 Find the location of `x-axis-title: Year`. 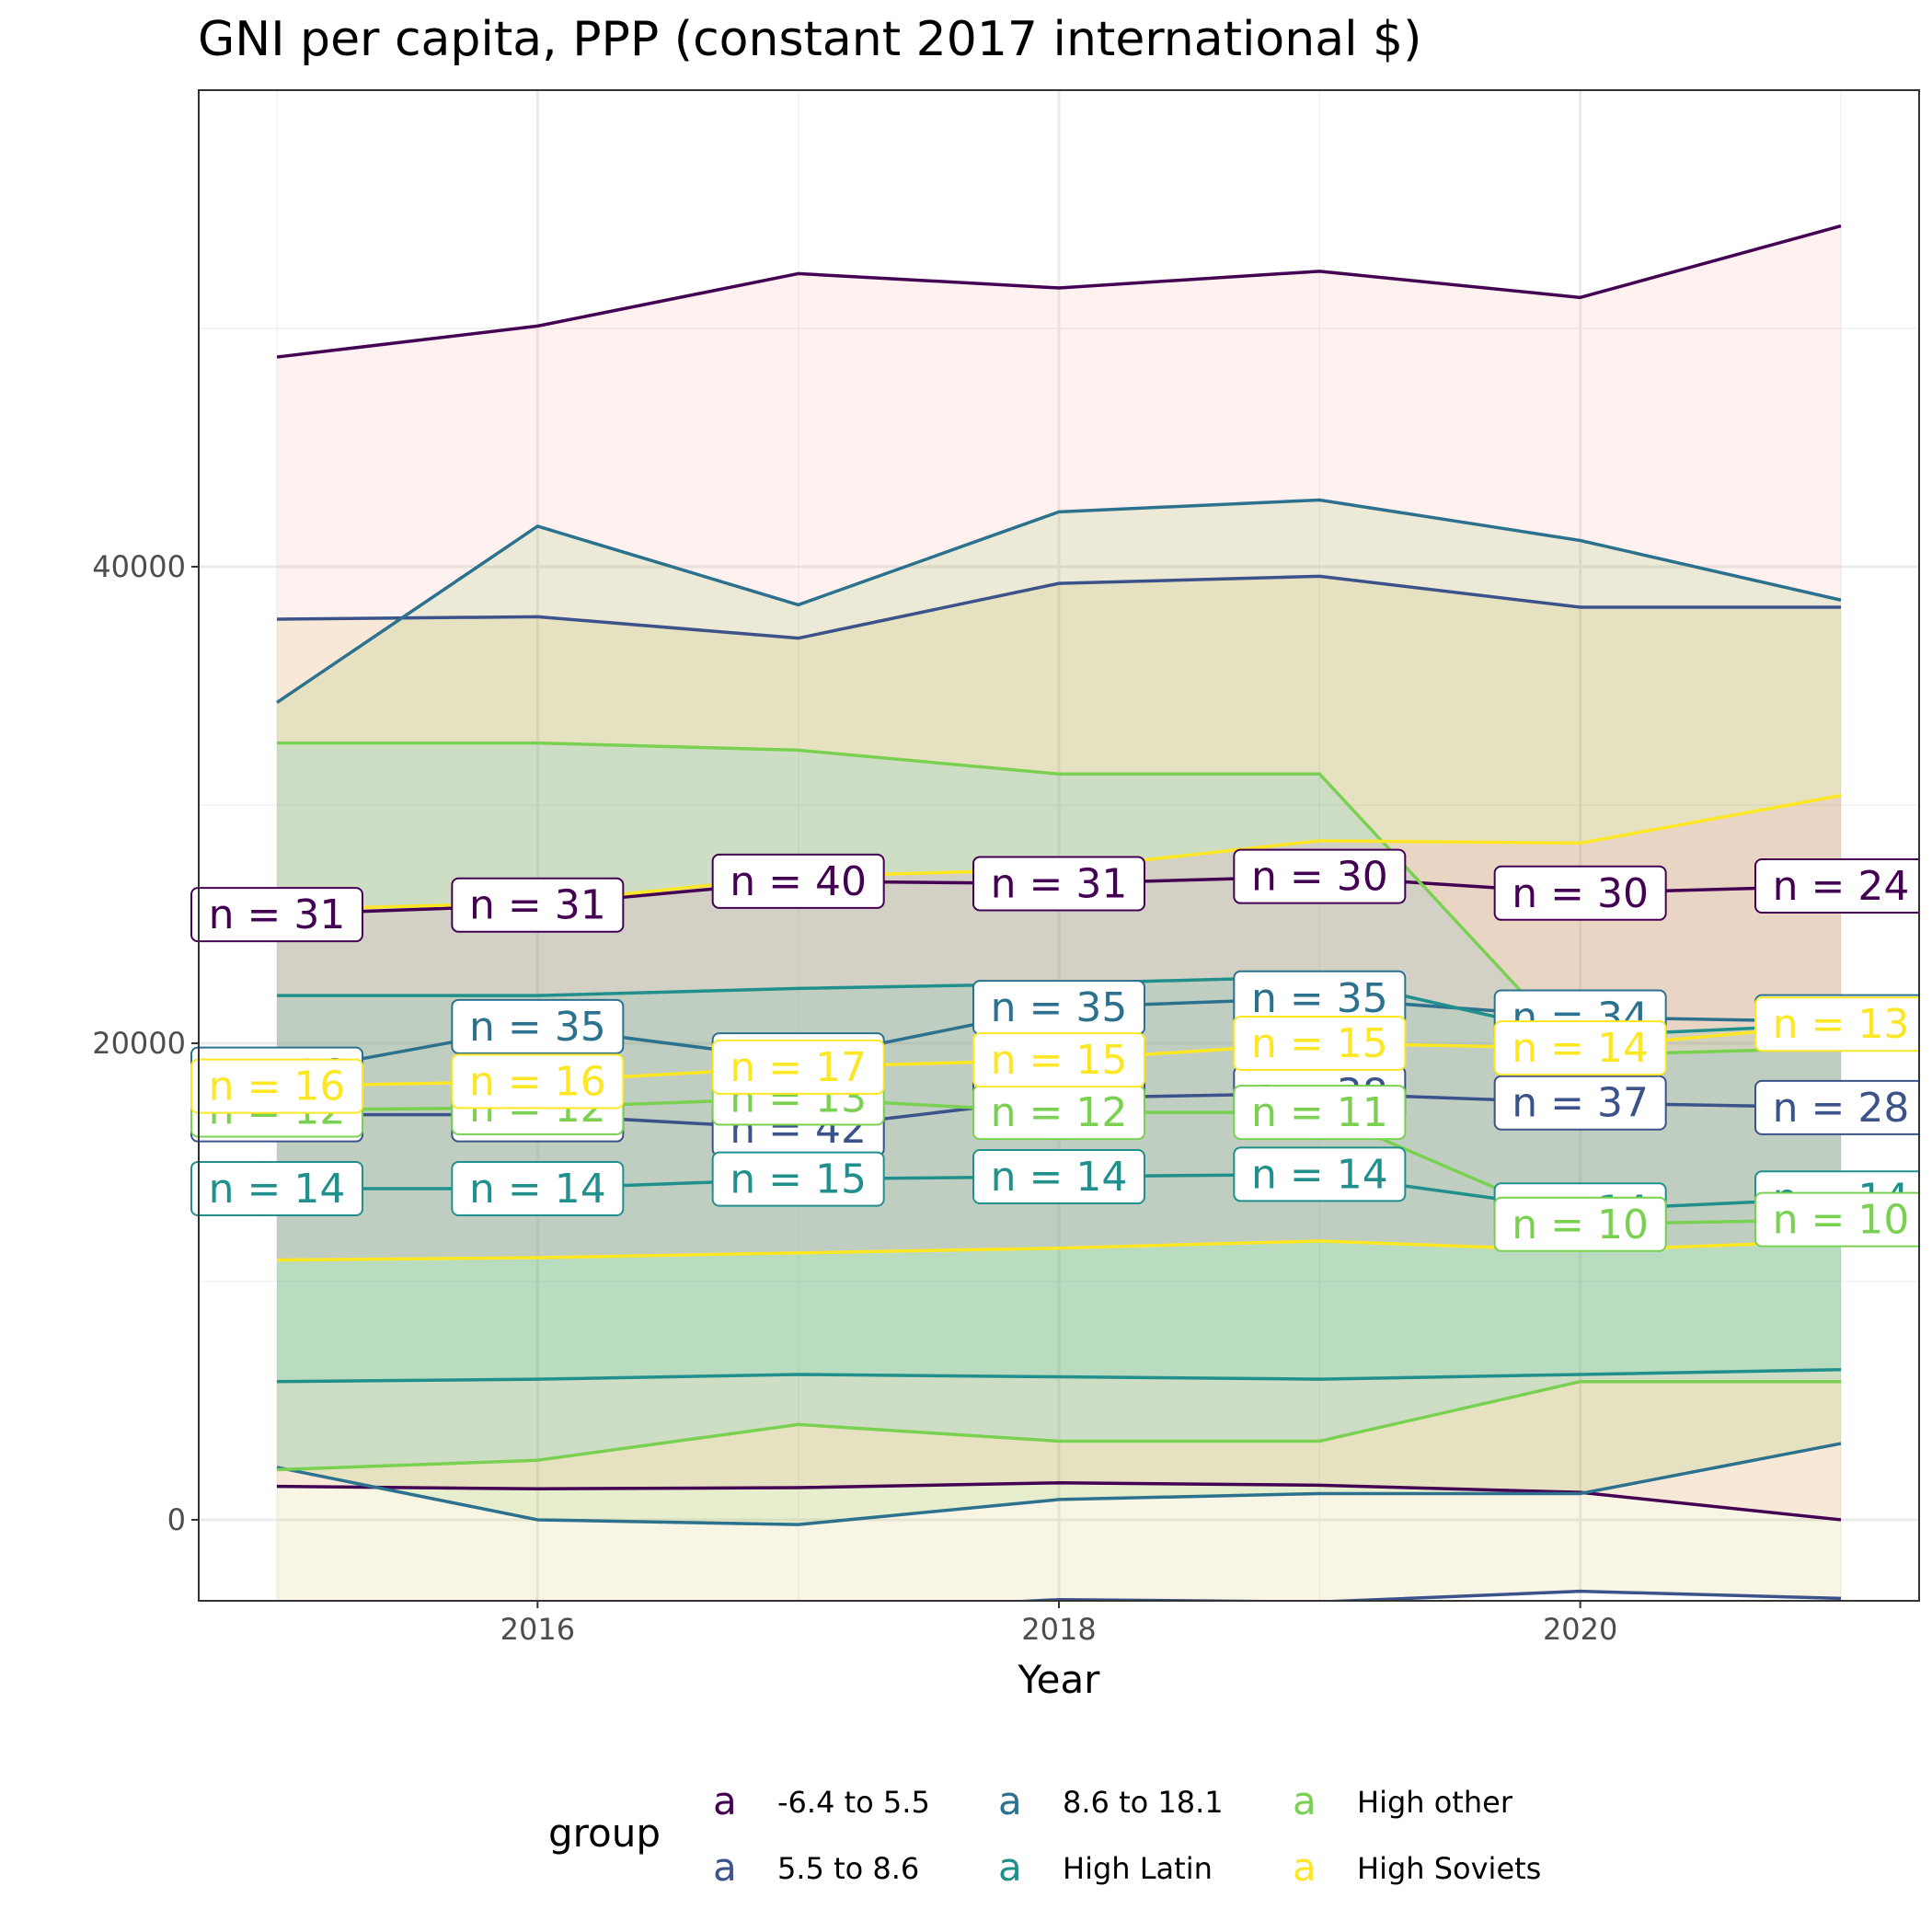

x-axis-title: Year is located at coordinates (1059, 1679).